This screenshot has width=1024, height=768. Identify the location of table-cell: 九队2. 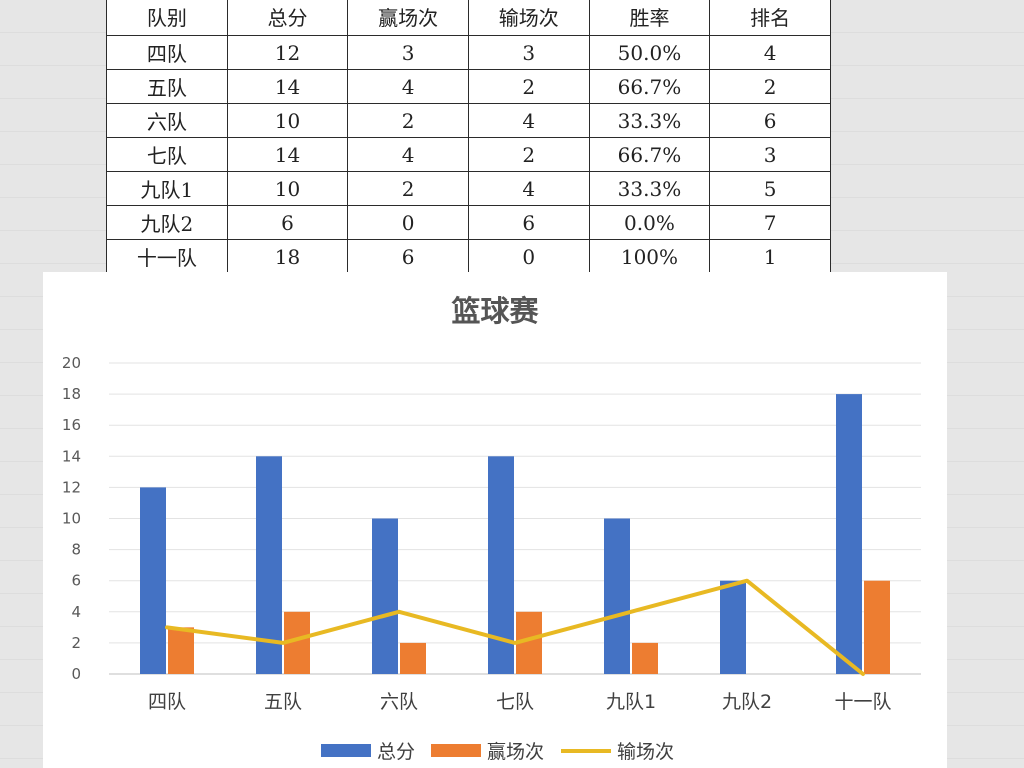
(167, 222).